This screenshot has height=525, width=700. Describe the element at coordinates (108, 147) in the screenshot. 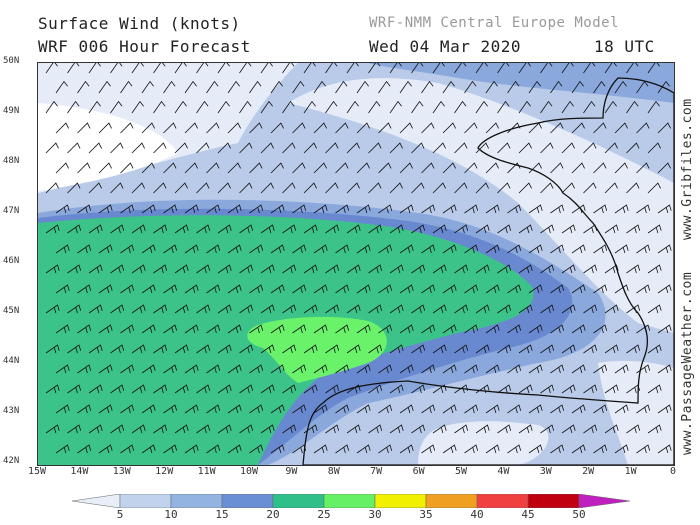

I see `zone-calm-north` at that location.